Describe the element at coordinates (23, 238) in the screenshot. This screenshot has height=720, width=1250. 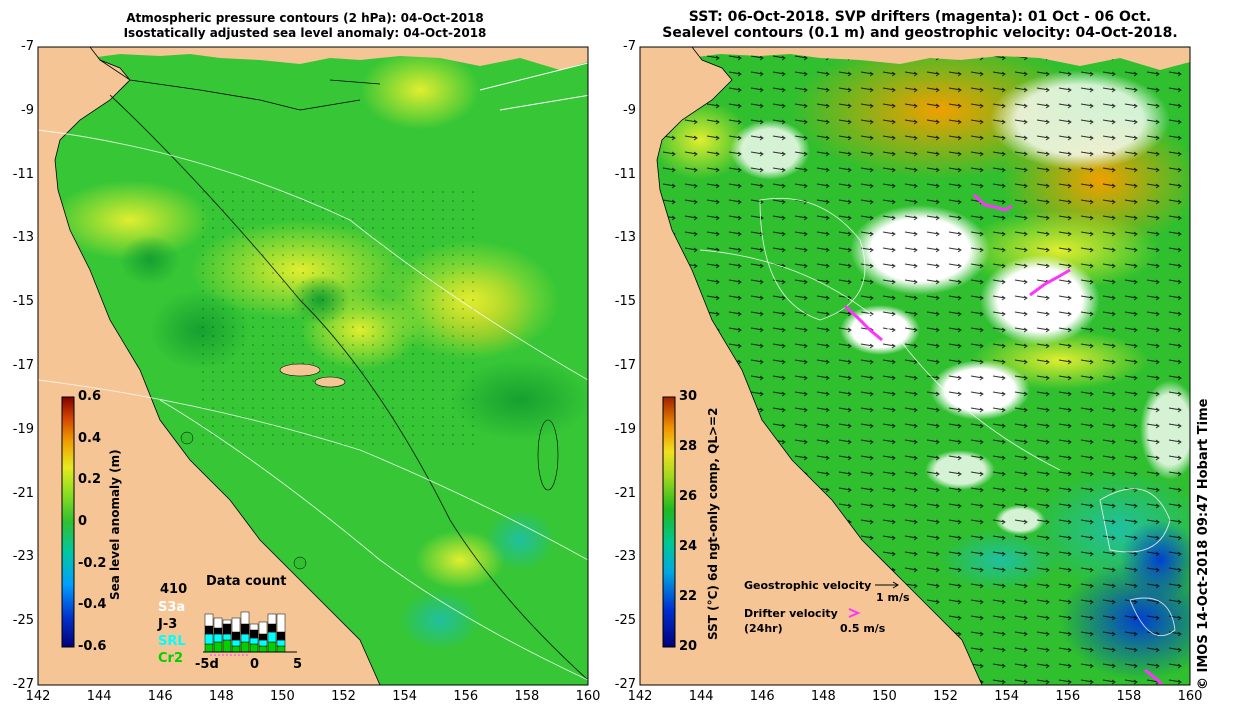
I see `left-lat-tick: -13` at that location.